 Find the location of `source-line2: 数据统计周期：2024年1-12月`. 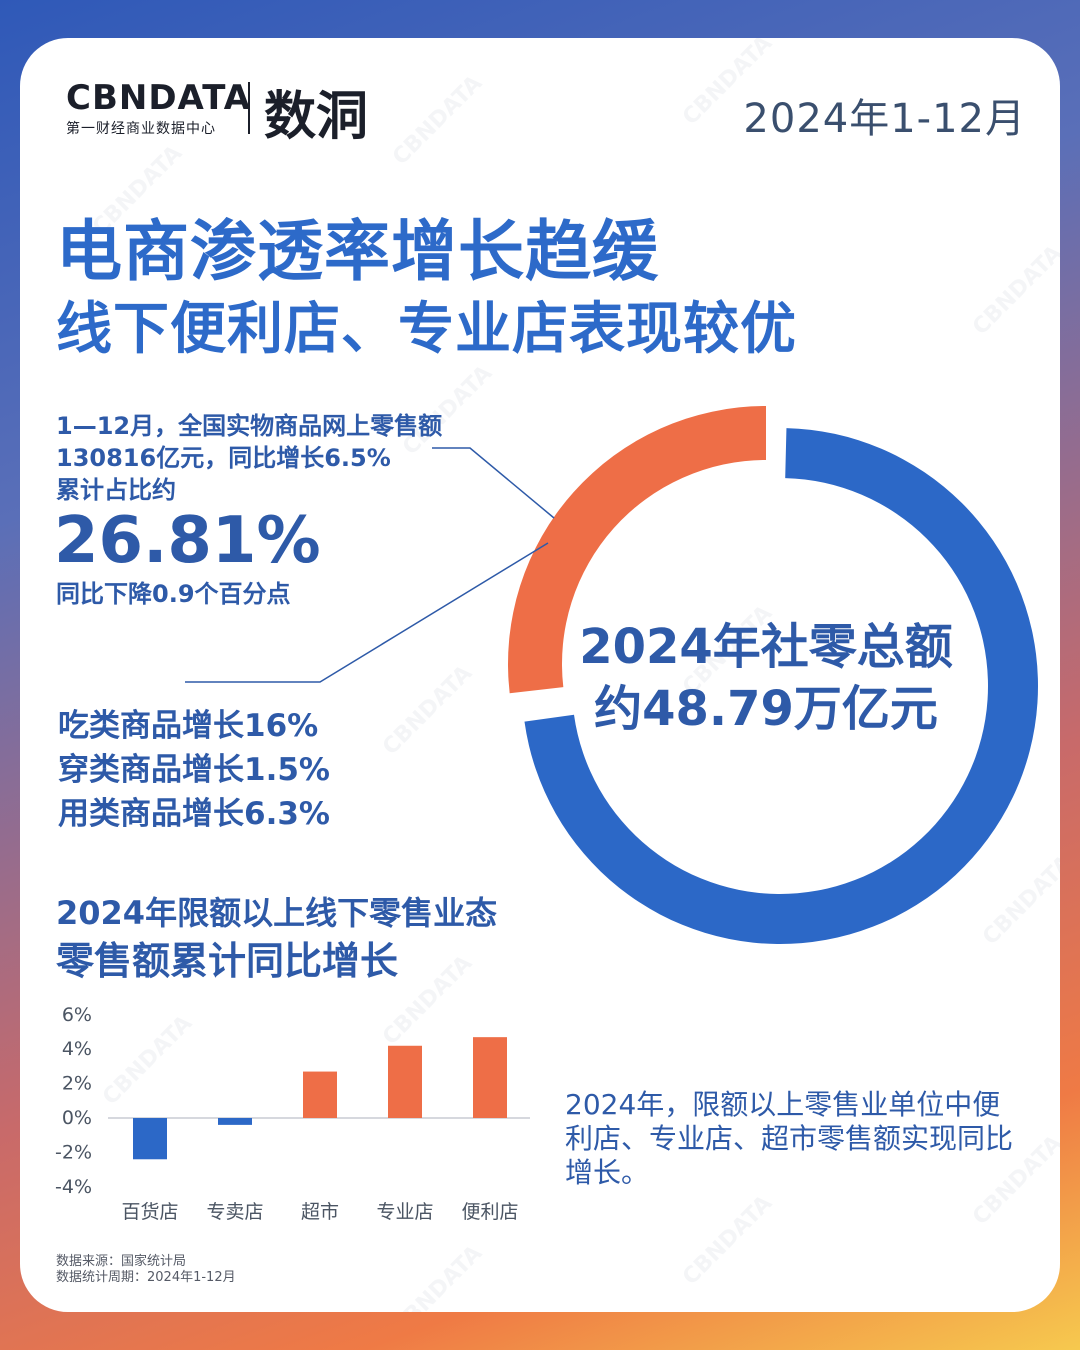

source-line2: 数据统计周期：2024年1-12月 is located at coordinates (146, 1277).